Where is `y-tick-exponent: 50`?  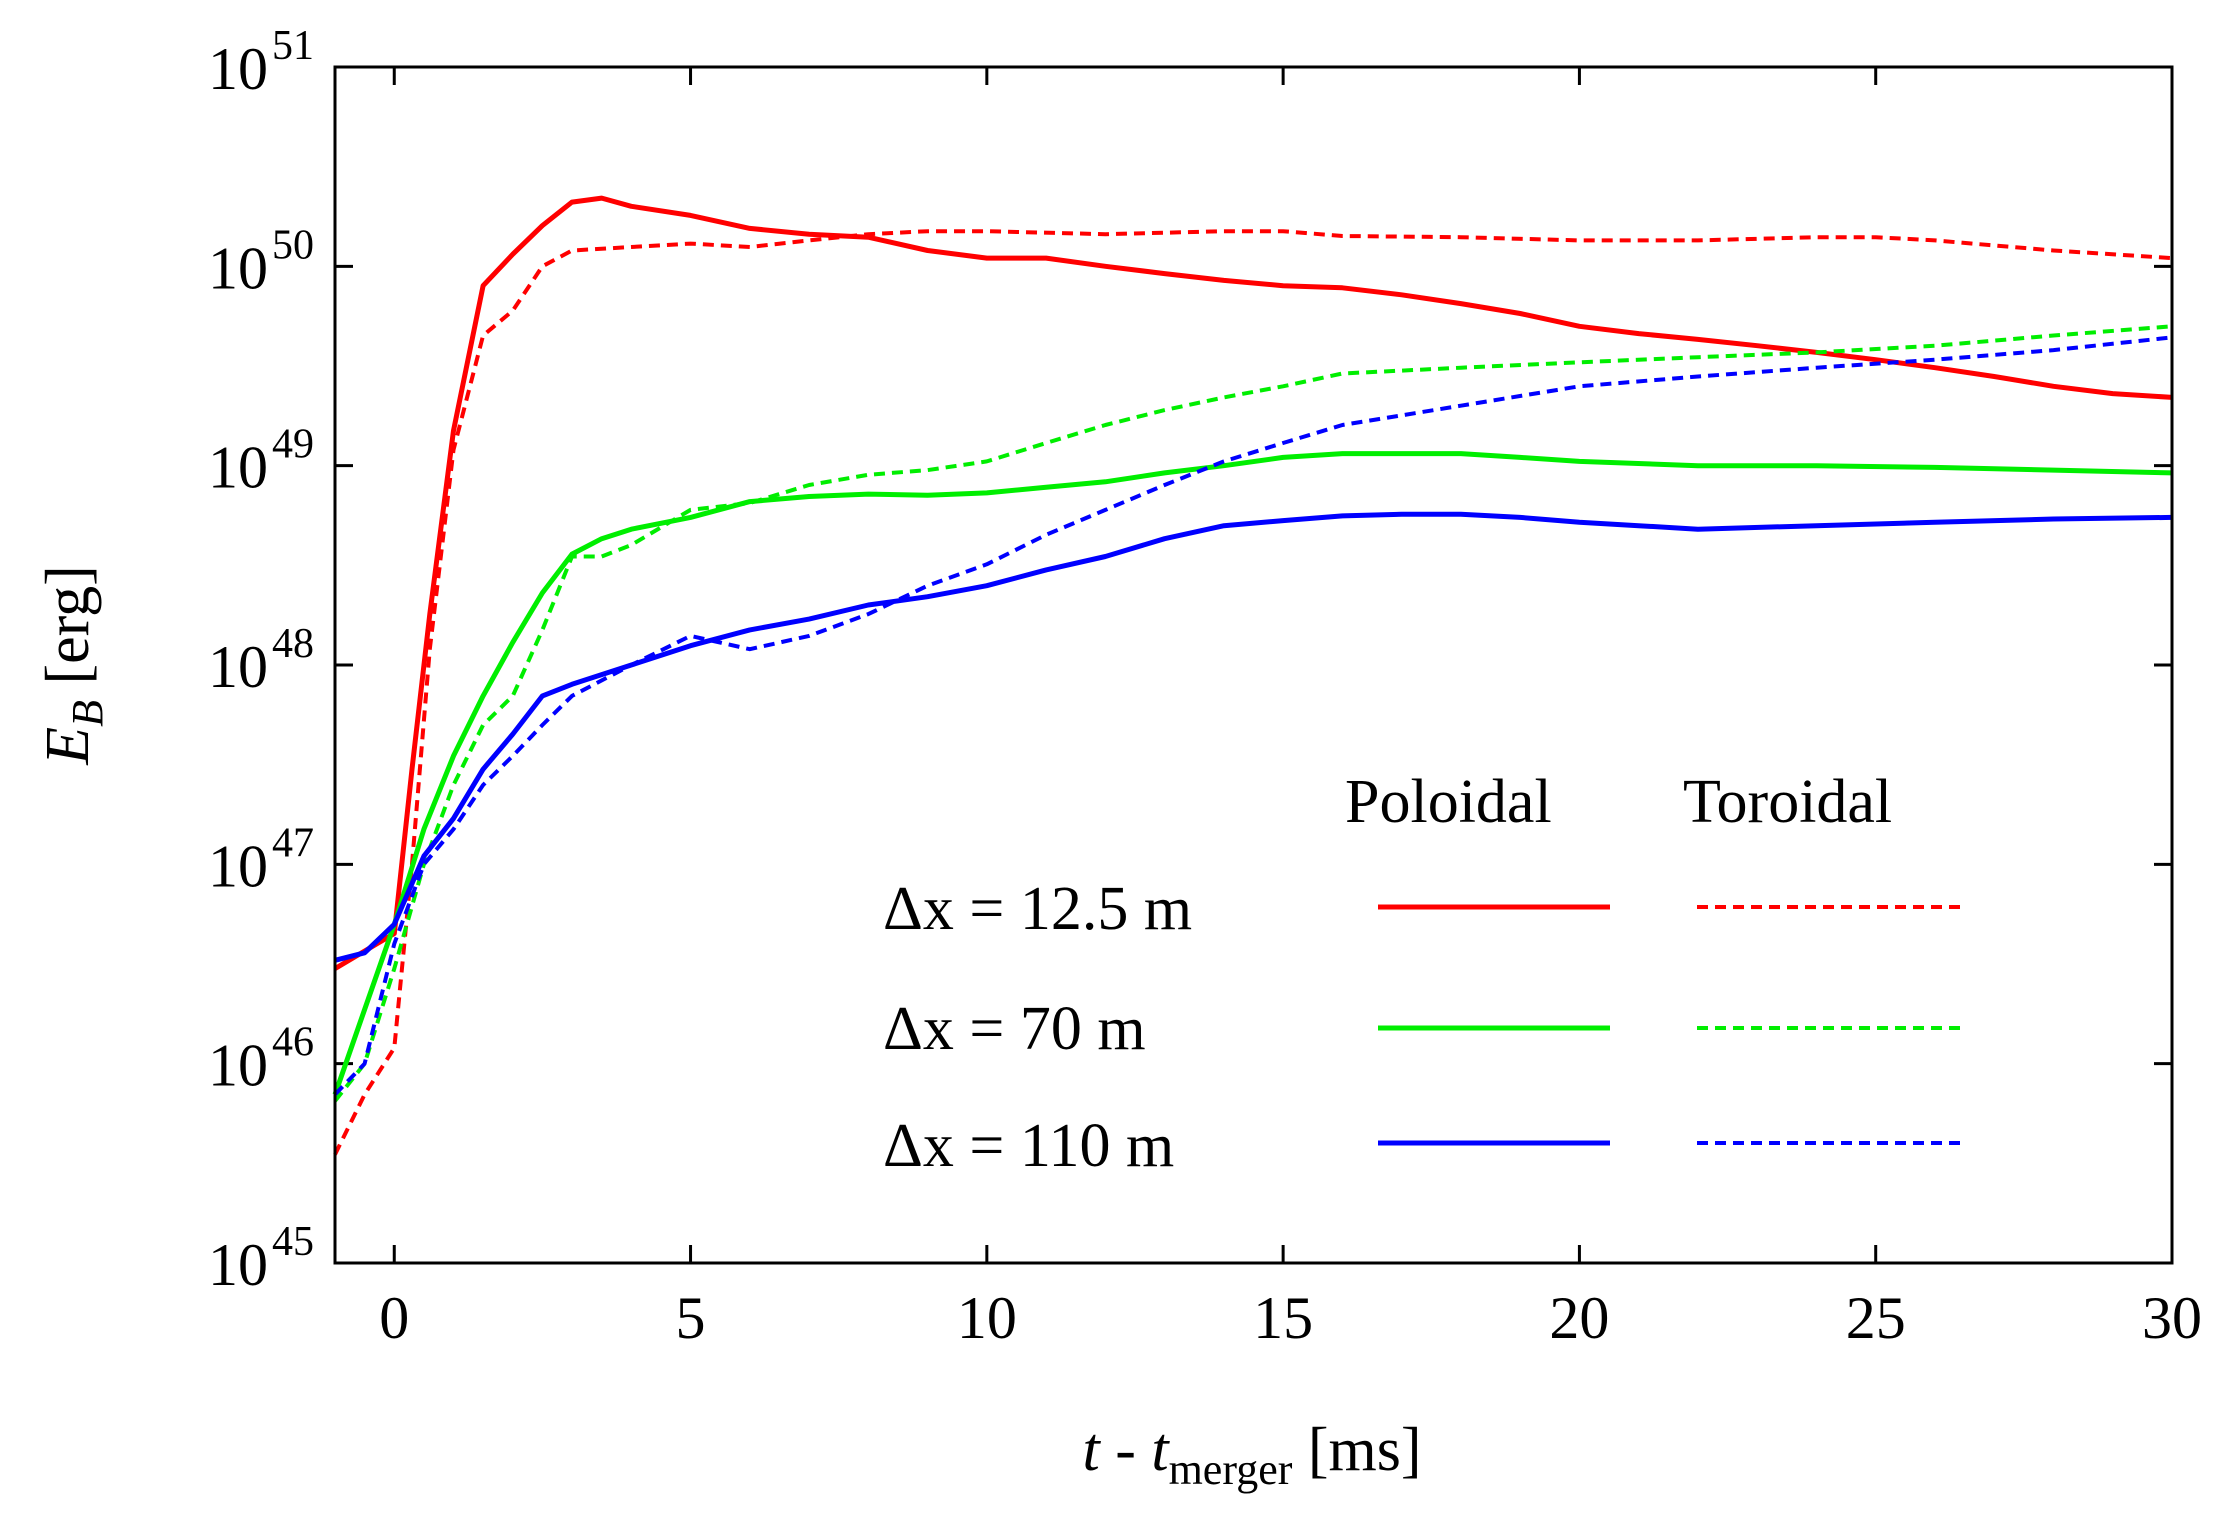
y-tick-exponent: 50 is located at coordinates (293, 245).